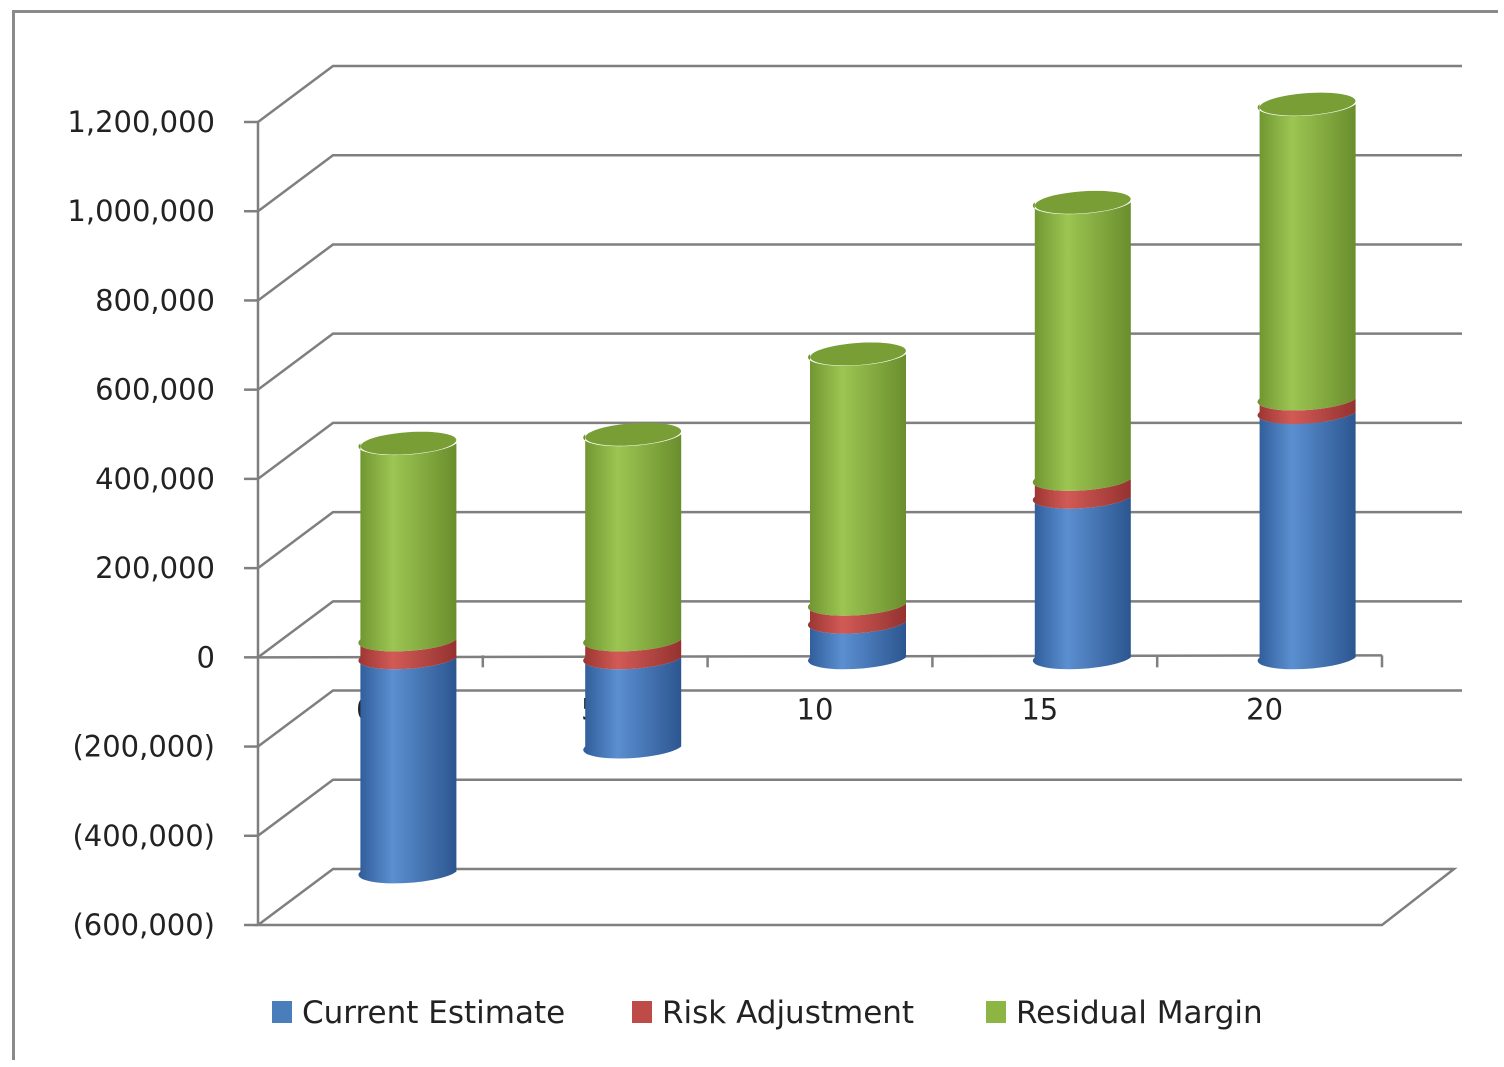  What do you see at coordinates (143, 836) in the screenshot?
I see `y-tick-label: (400,000)` at bounding box center [143, 836].